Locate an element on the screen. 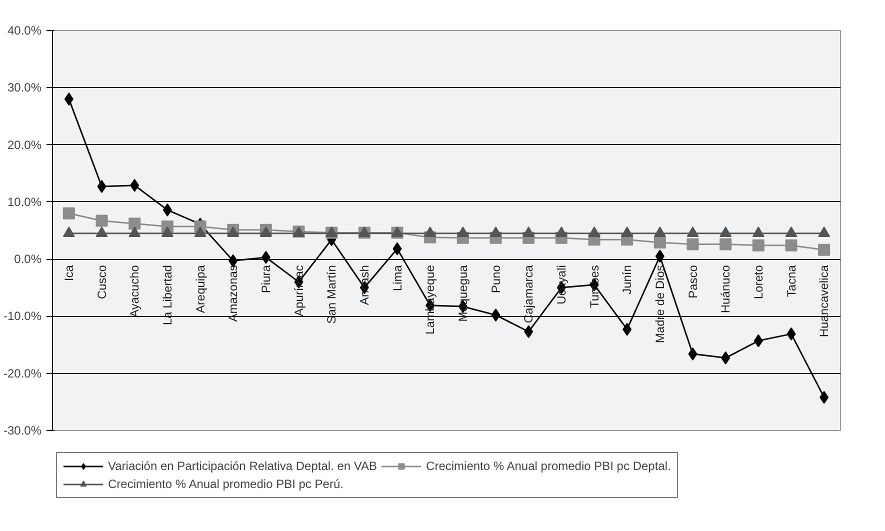 The image size is (885, 531). x-tick-label: Ayacucho is located at coordinates (135, 291).